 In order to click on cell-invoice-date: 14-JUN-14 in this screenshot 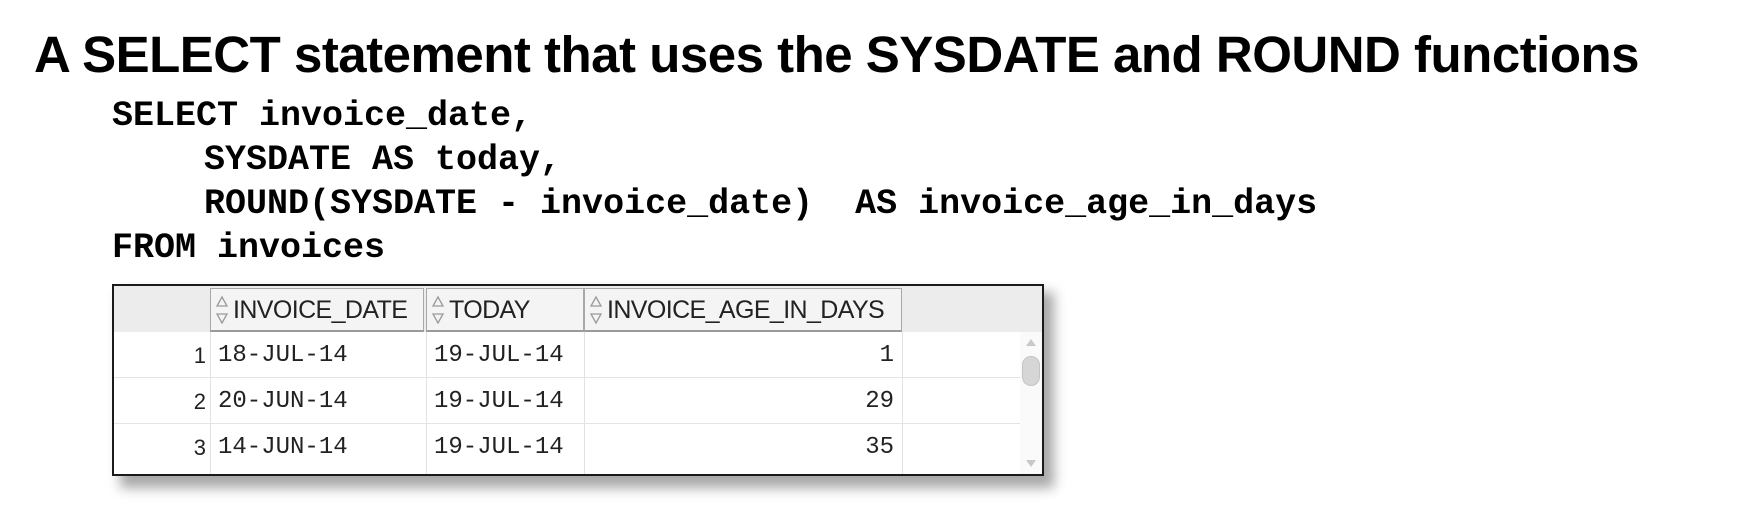, I will do `click(283, 447)`.